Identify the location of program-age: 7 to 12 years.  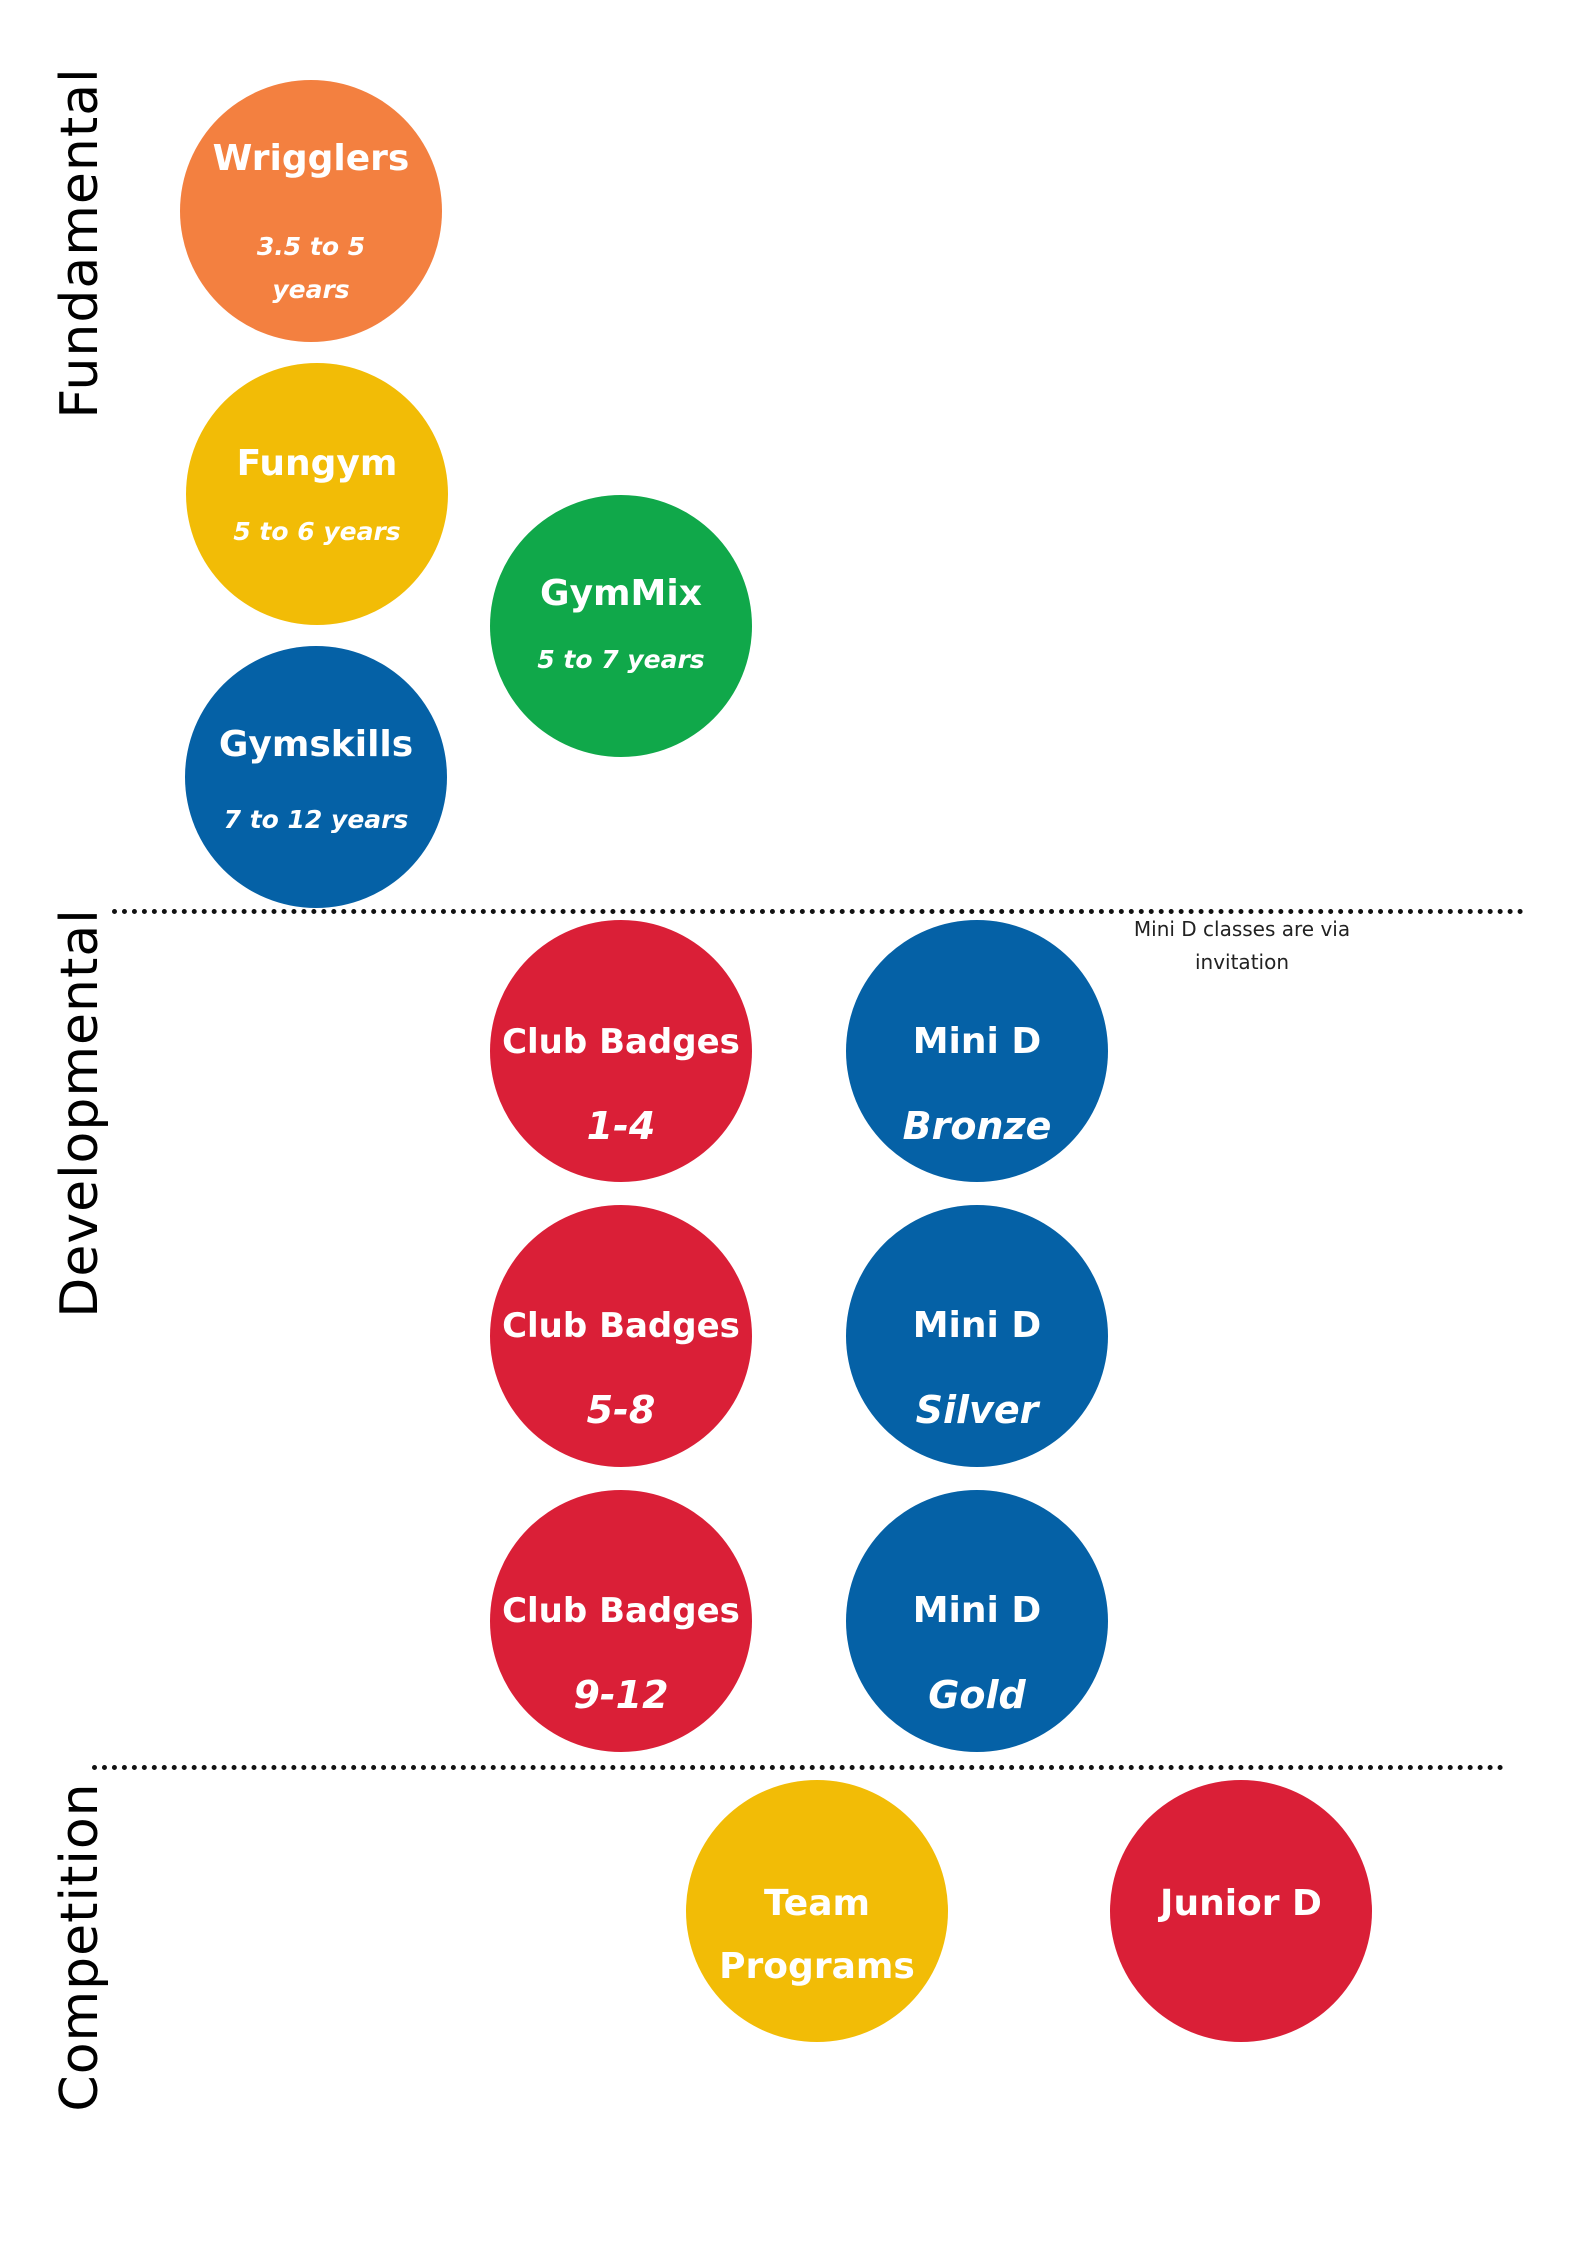
(316, 819).